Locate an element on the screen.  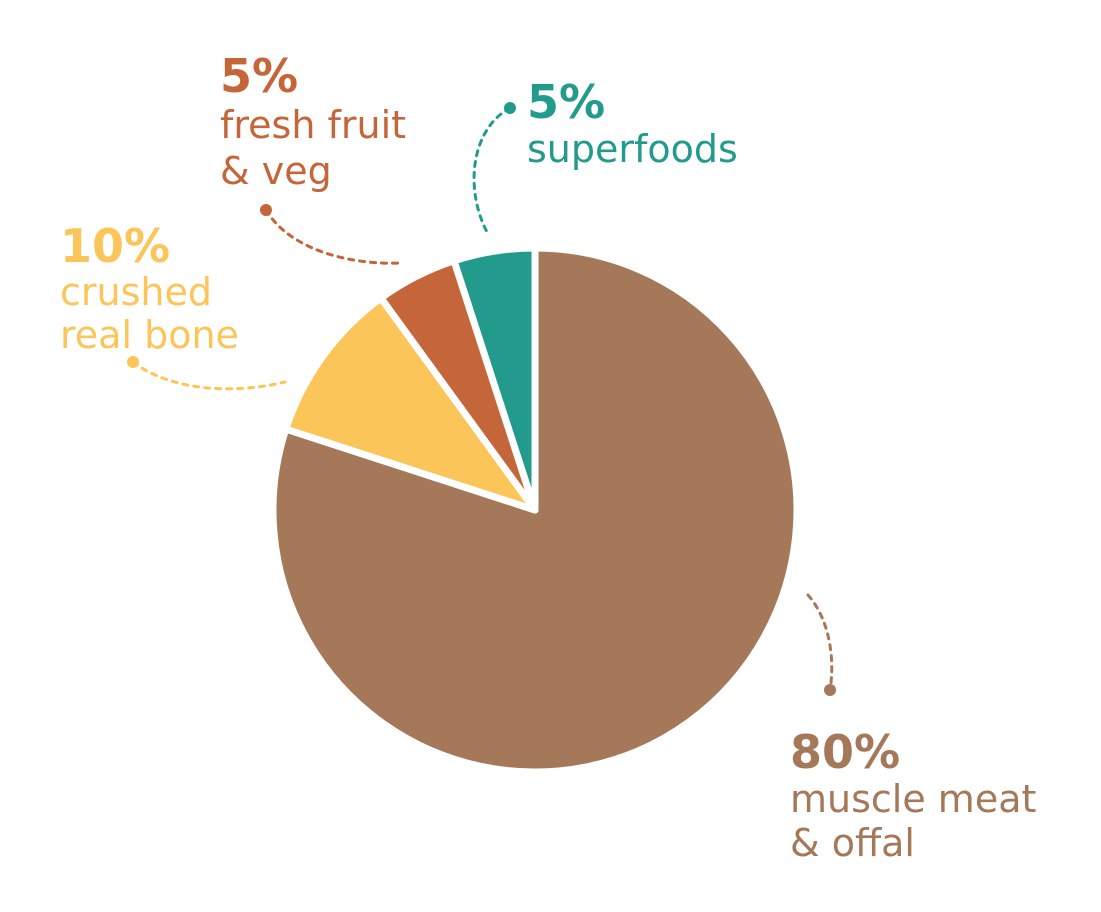
value-label: 10% is located at coordinates (115, 246).